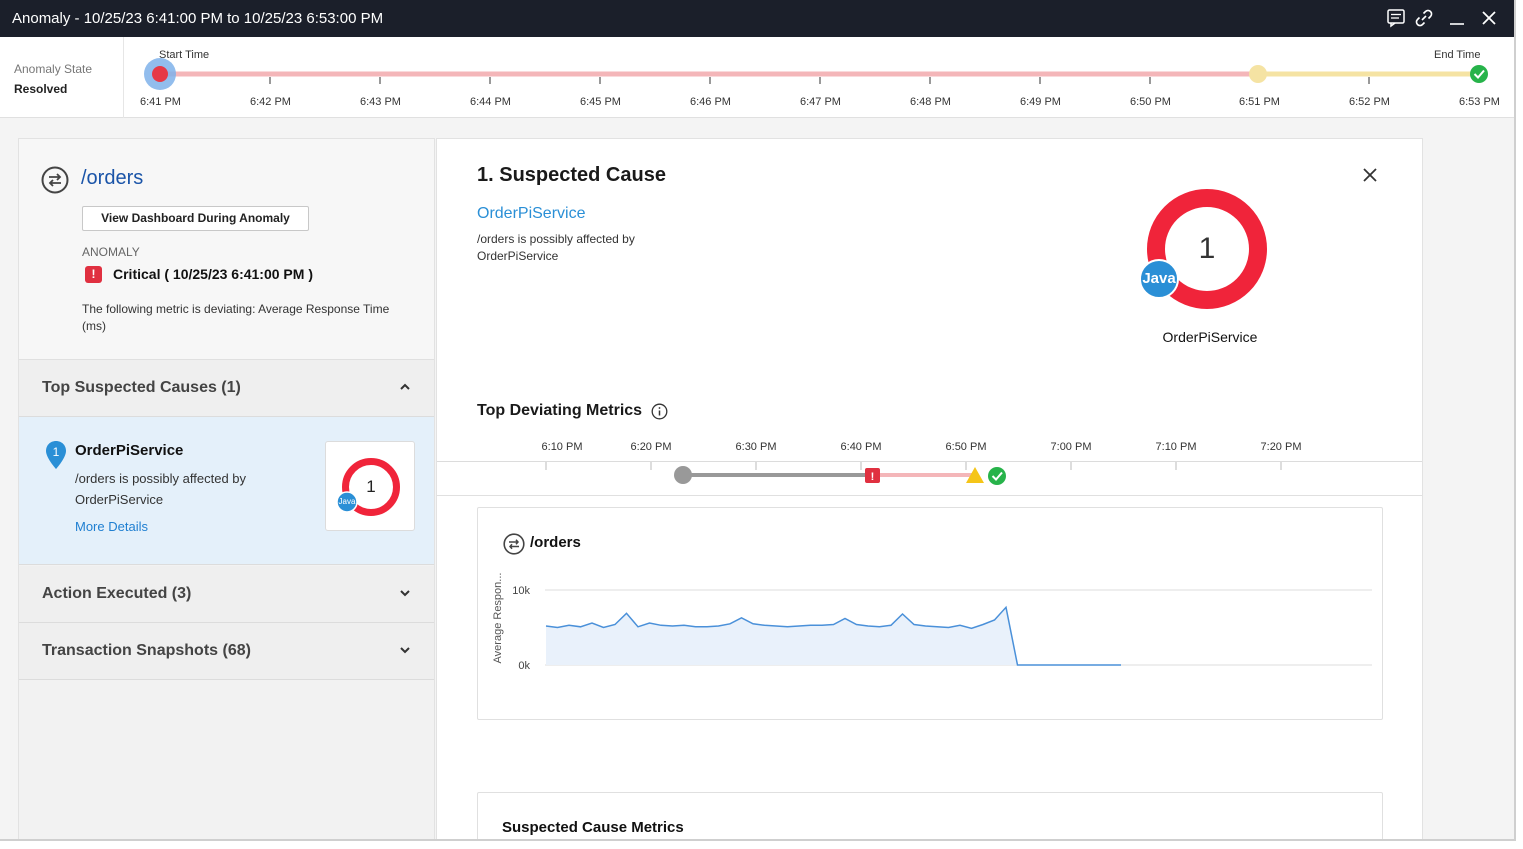  Describe the element at coordinates (1457, 55) in the screenshot. I see `end-time-caption: End Time` at that location.